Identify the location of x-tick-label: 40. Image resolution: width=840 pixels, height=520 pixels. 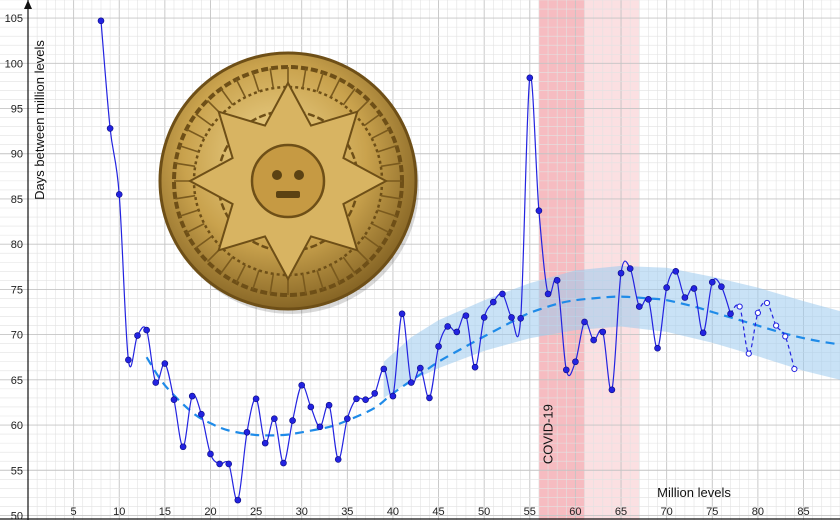
(393, 512).